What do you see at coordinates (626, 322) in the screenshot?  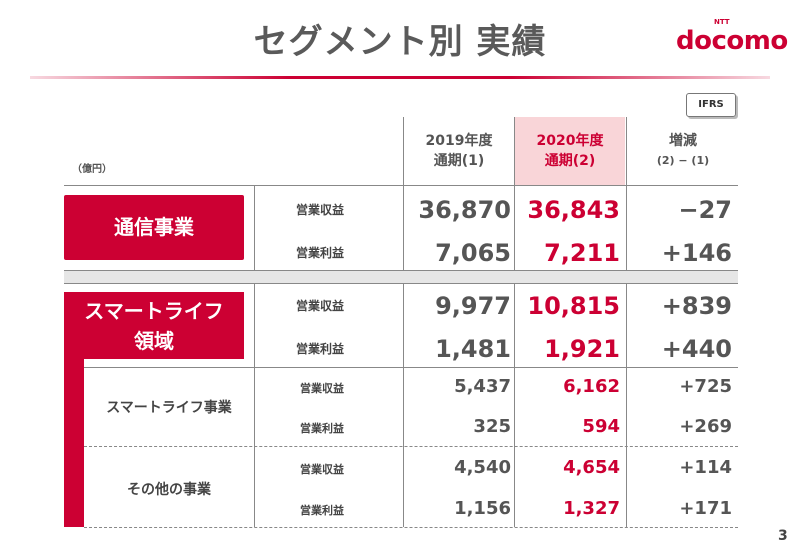 I see `divider-col-diff` at bounding box center [626, 322].